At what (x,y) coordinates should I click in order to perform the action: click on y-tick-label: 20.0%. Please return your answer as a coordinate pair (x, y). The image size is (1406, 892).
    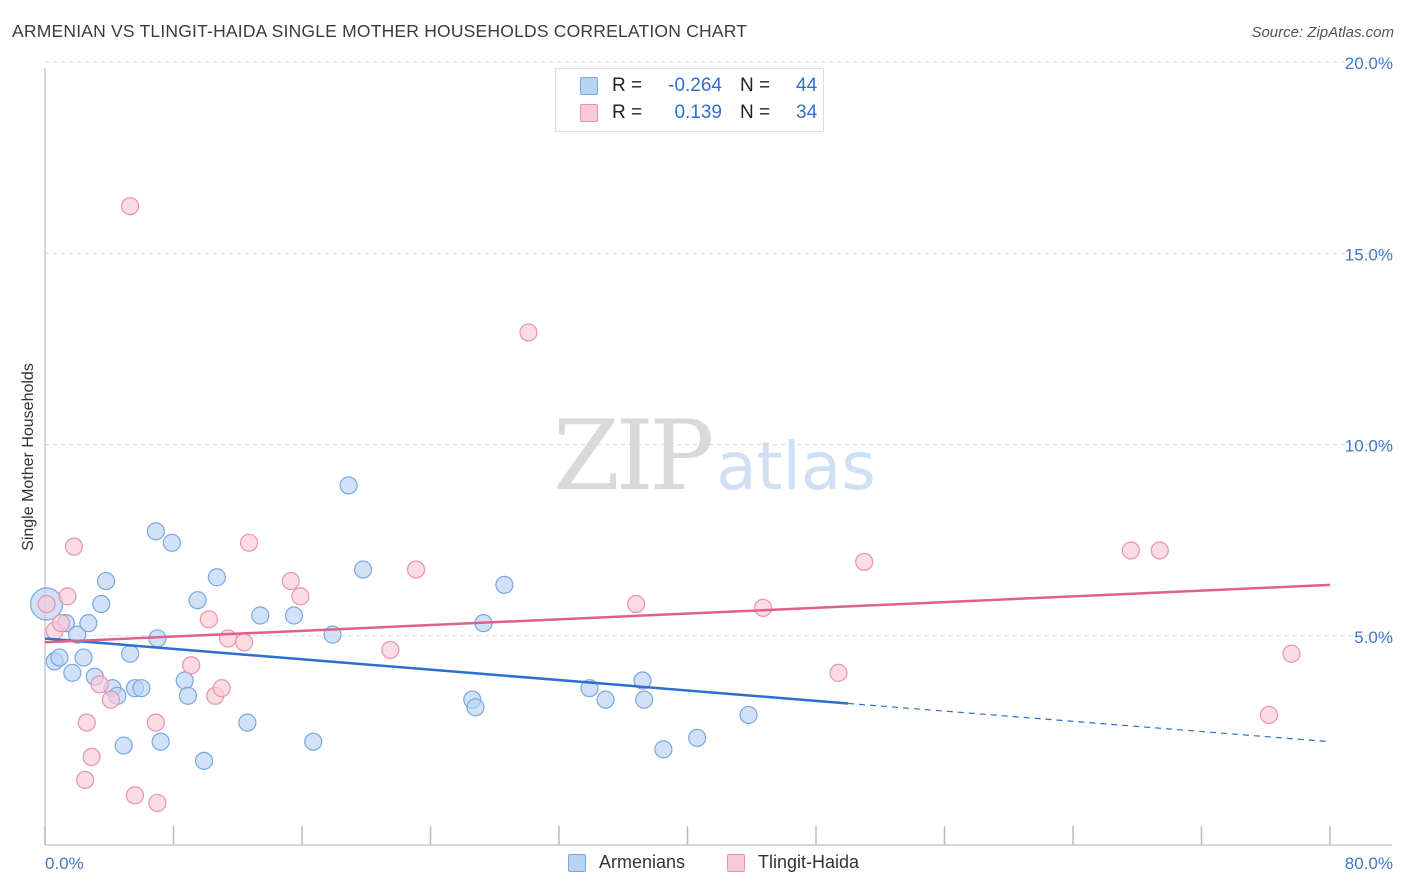
    Looking at the image, I should click on (1369, 63).